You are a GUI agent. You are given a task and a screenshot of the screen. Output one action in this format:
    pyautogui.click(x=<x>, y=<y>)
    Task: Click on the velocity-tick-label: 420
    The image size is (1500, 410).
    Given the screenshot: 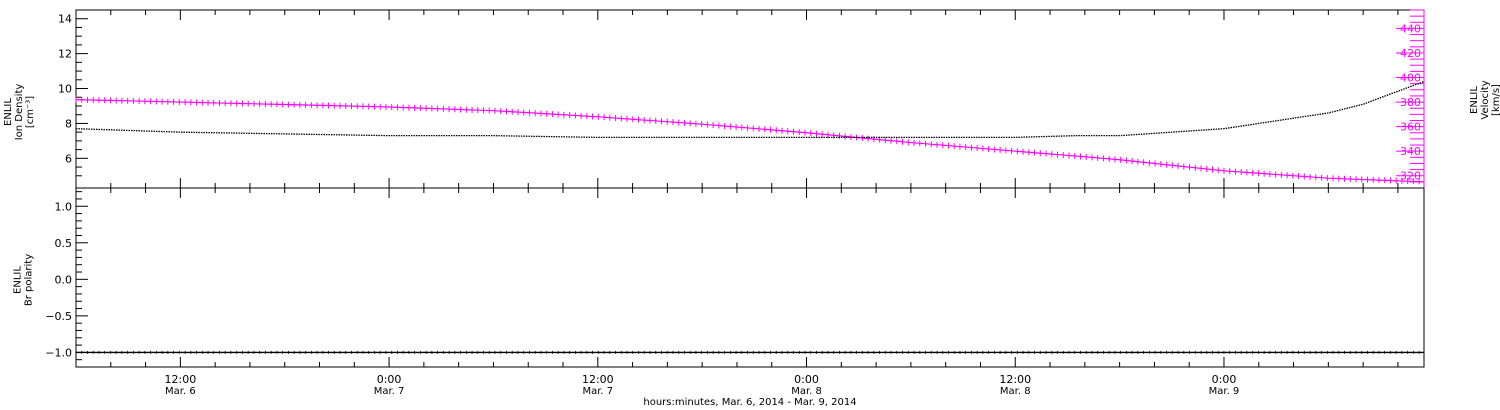 What is the action you would take?
    pyautogui.click(x=1410, y=53)
    